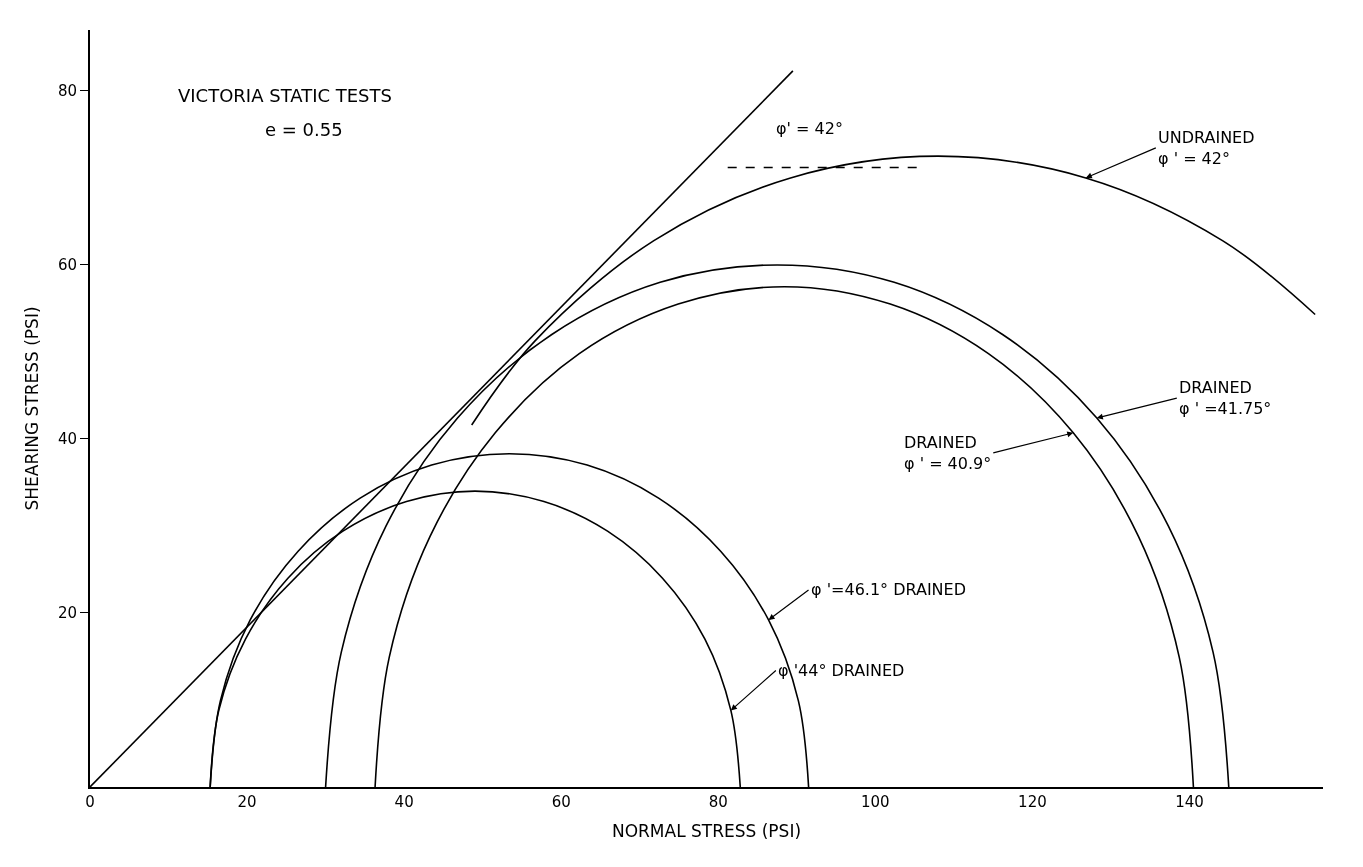  Describe the element at coordinates (1225, 398) in the screenshot. I see `annotation: DRAINED φ ' =41.75°` at that location.